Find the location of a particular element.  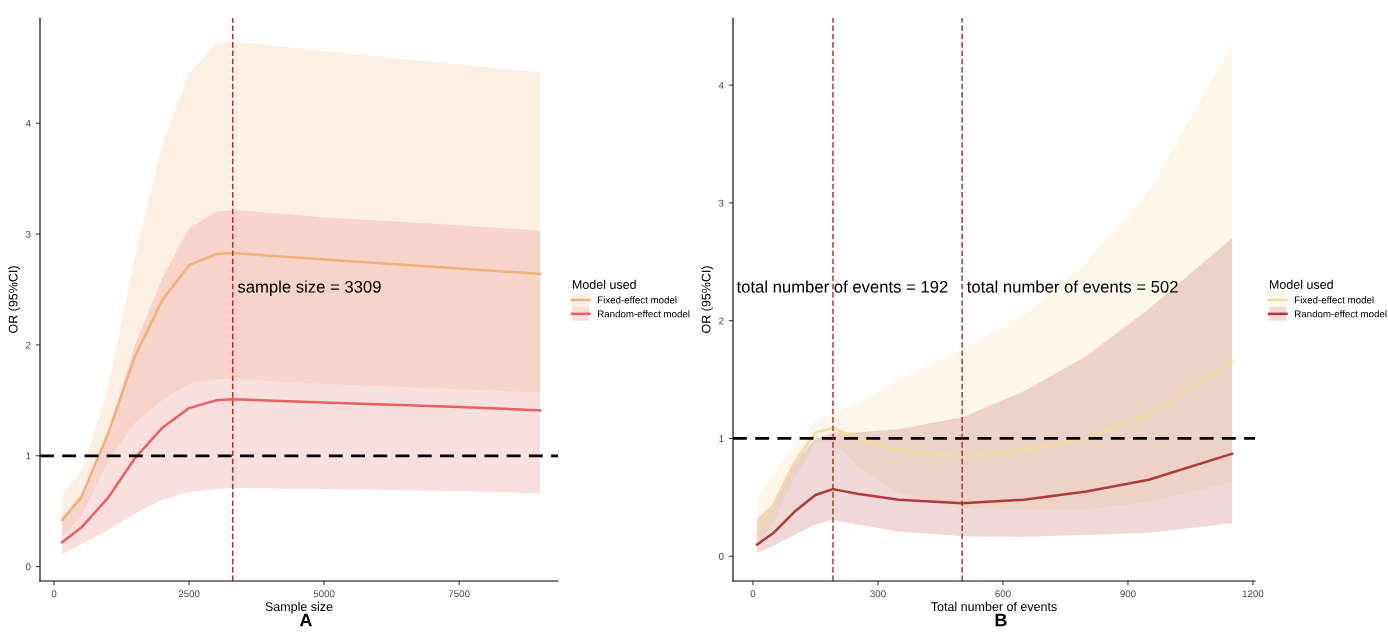

ref-line-label: total number of events = 502 is located at coordinates (1072, 286).